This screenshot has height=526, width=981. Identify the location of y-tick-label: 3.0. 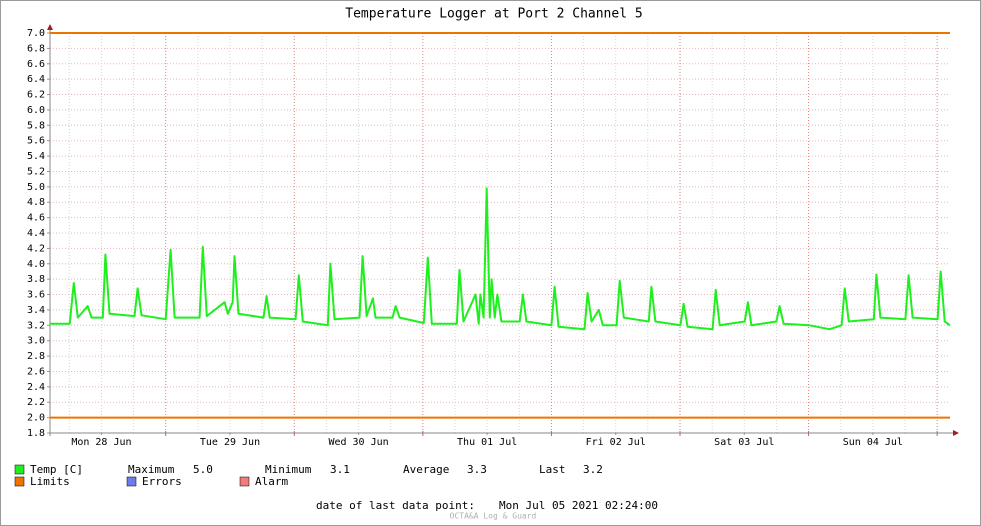
(36, 341).